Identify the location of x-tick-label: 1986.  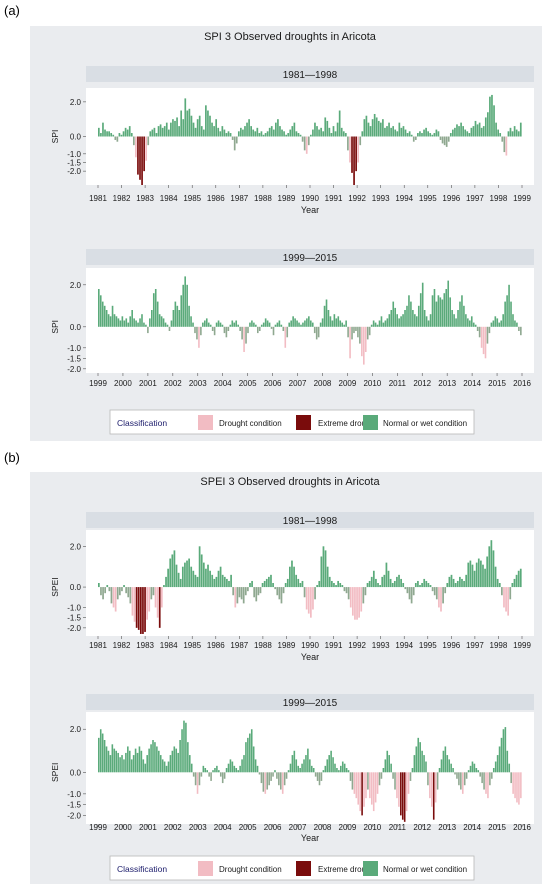
(216, 198).